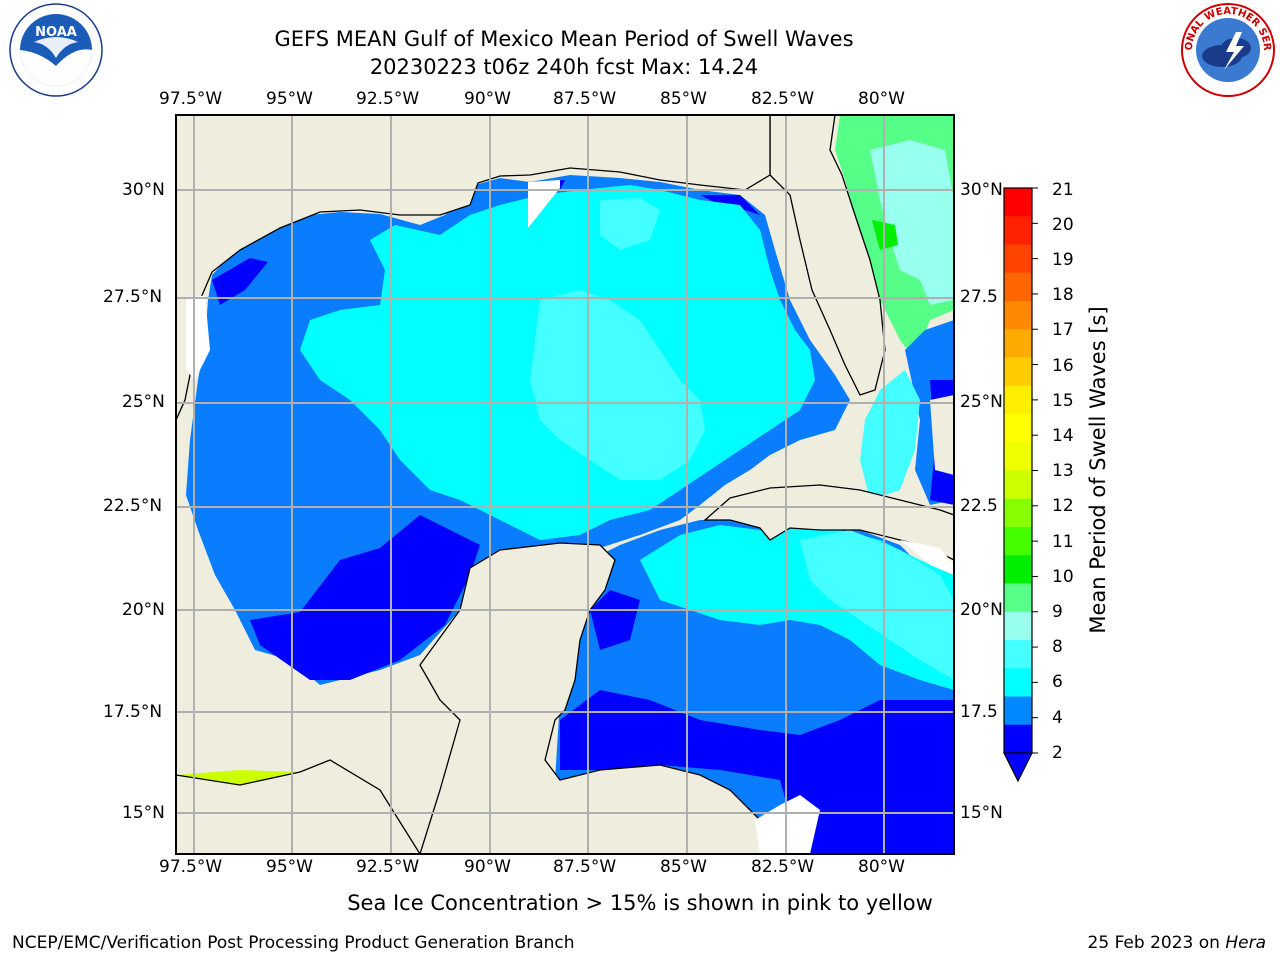  What do you see at coordinates (1063, 366) in the screenshot?
I see `colorbar-tick: 16` at bounding box center [1063, 366].